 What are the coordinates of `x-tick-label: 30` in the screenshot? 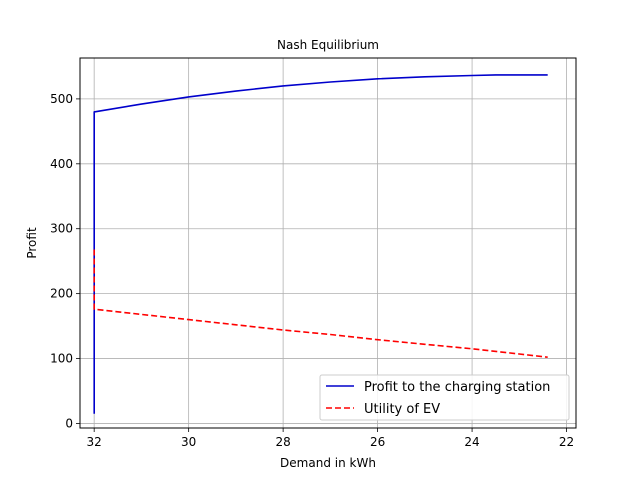 It's located at (188, 442).